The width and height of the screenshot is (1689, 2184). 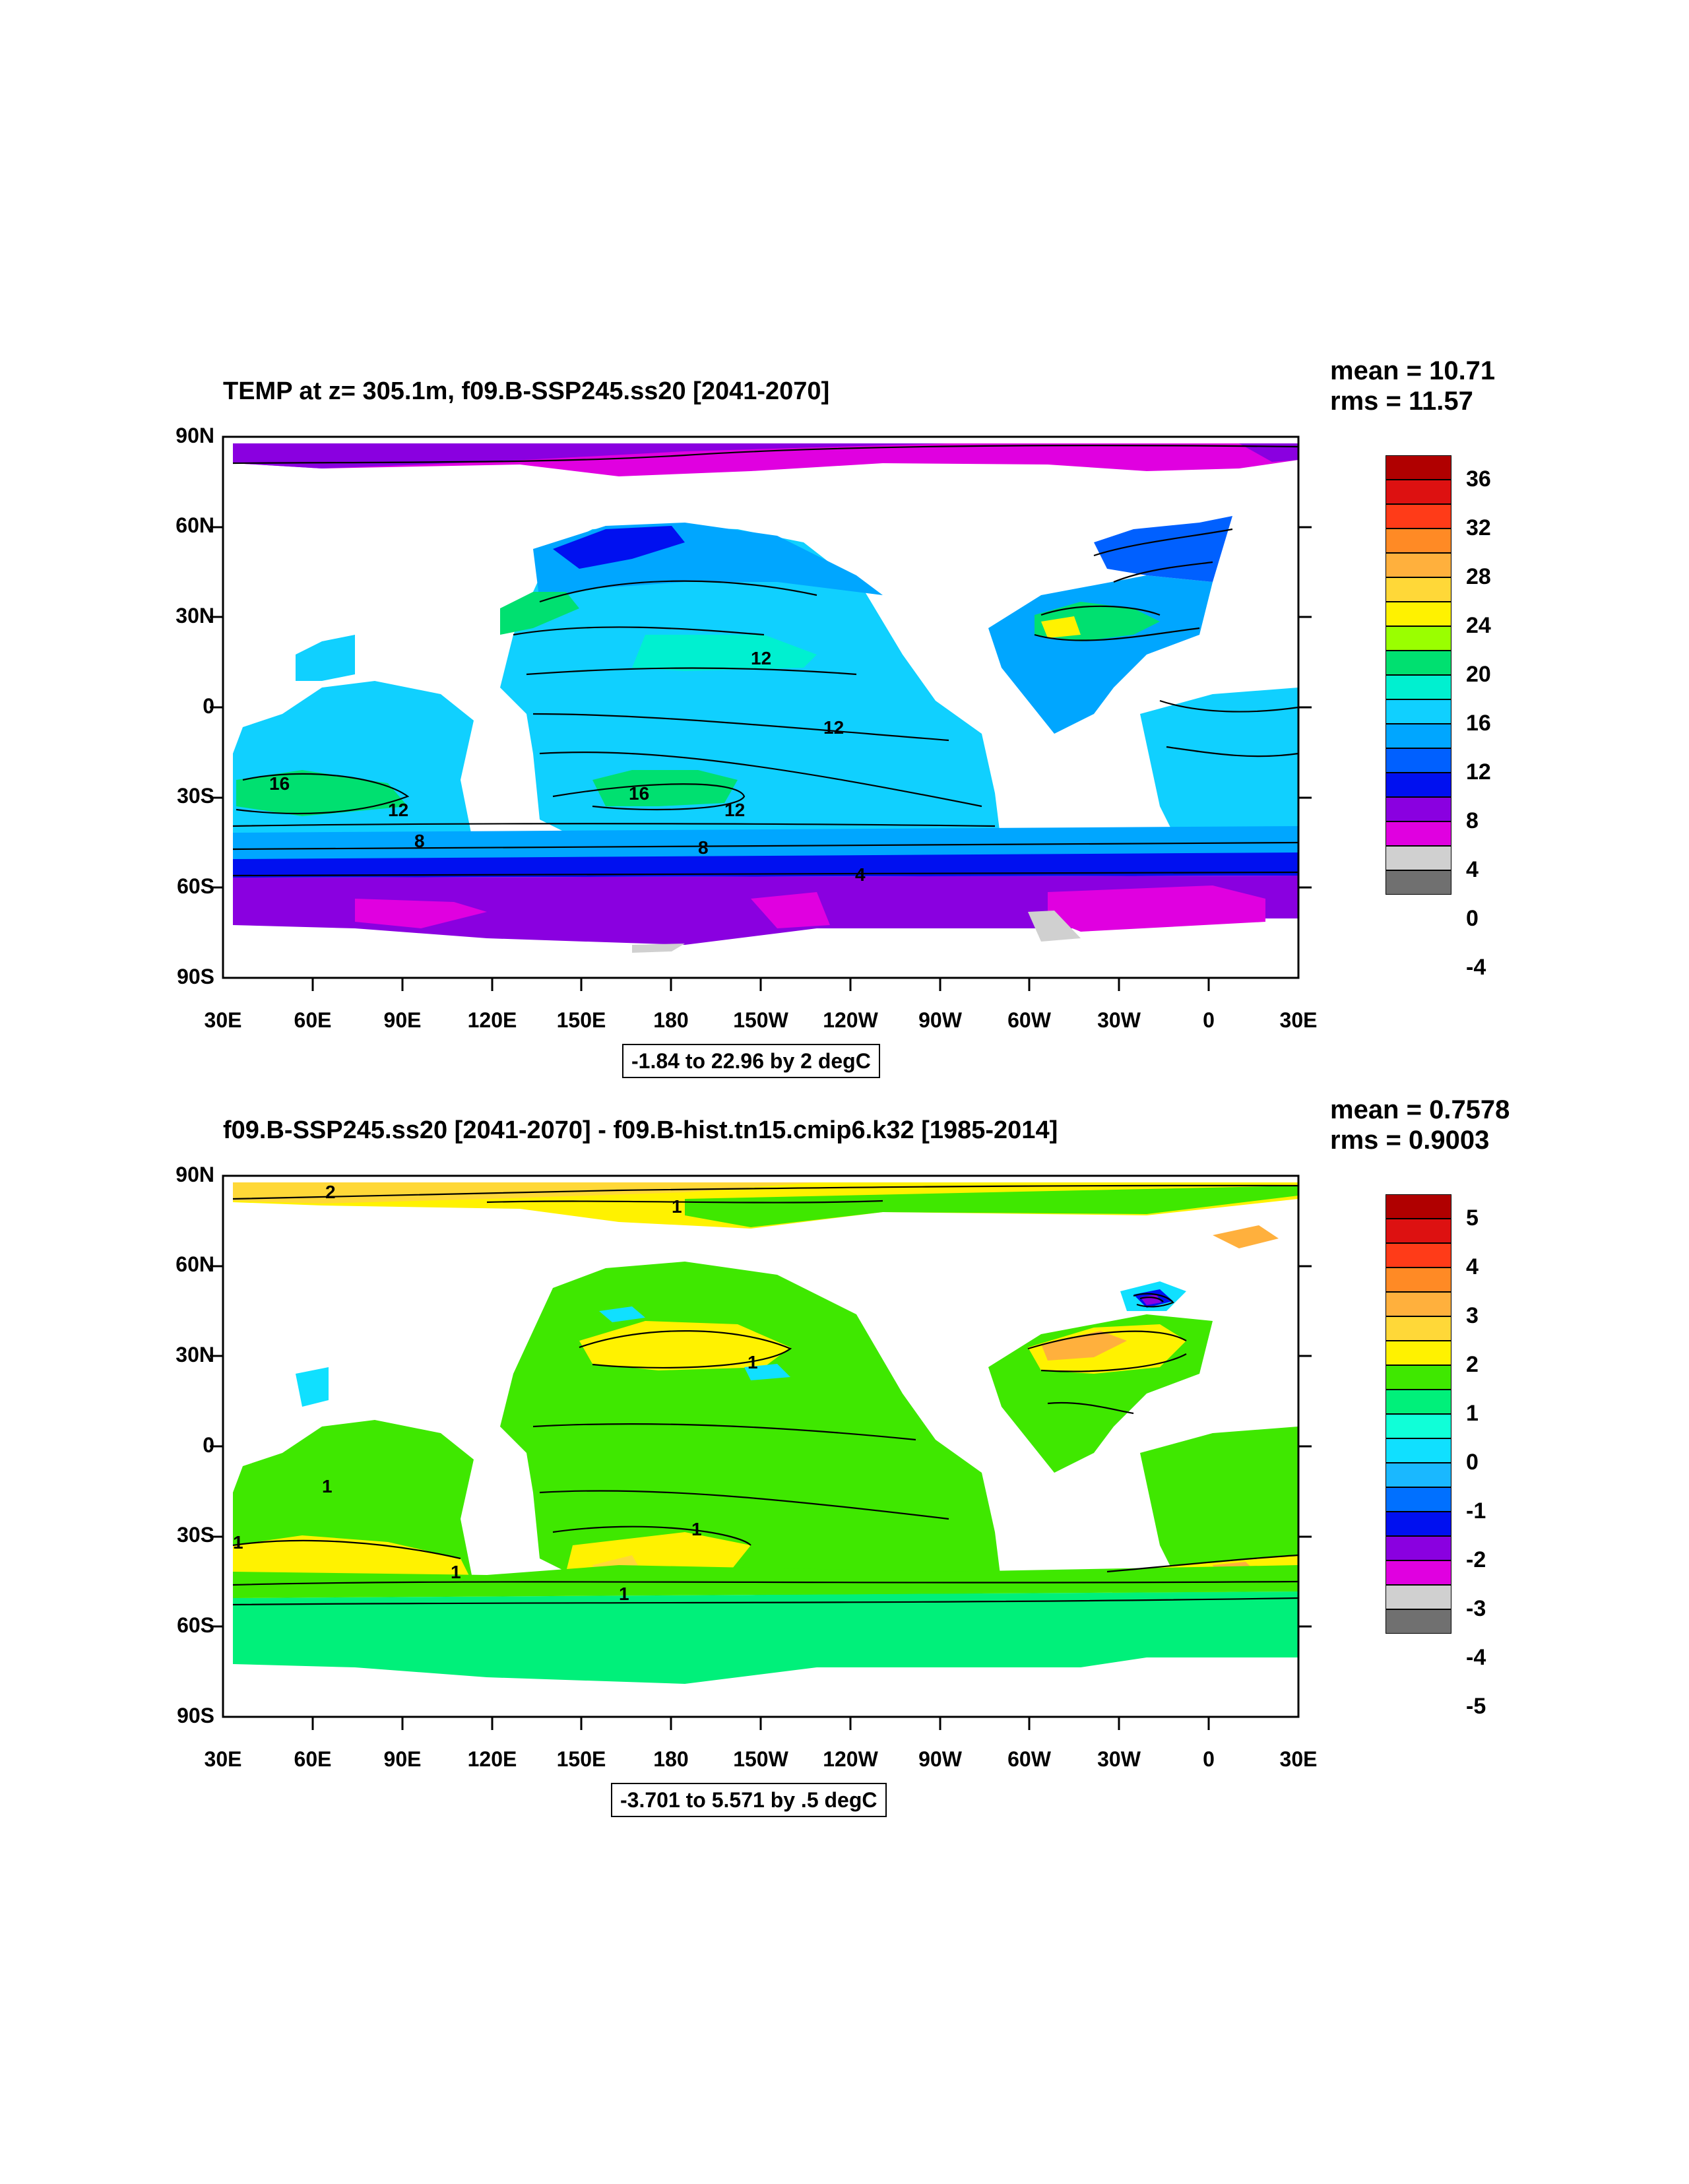 I want to click on pacific-mid-band, so click(x=724, y=653).